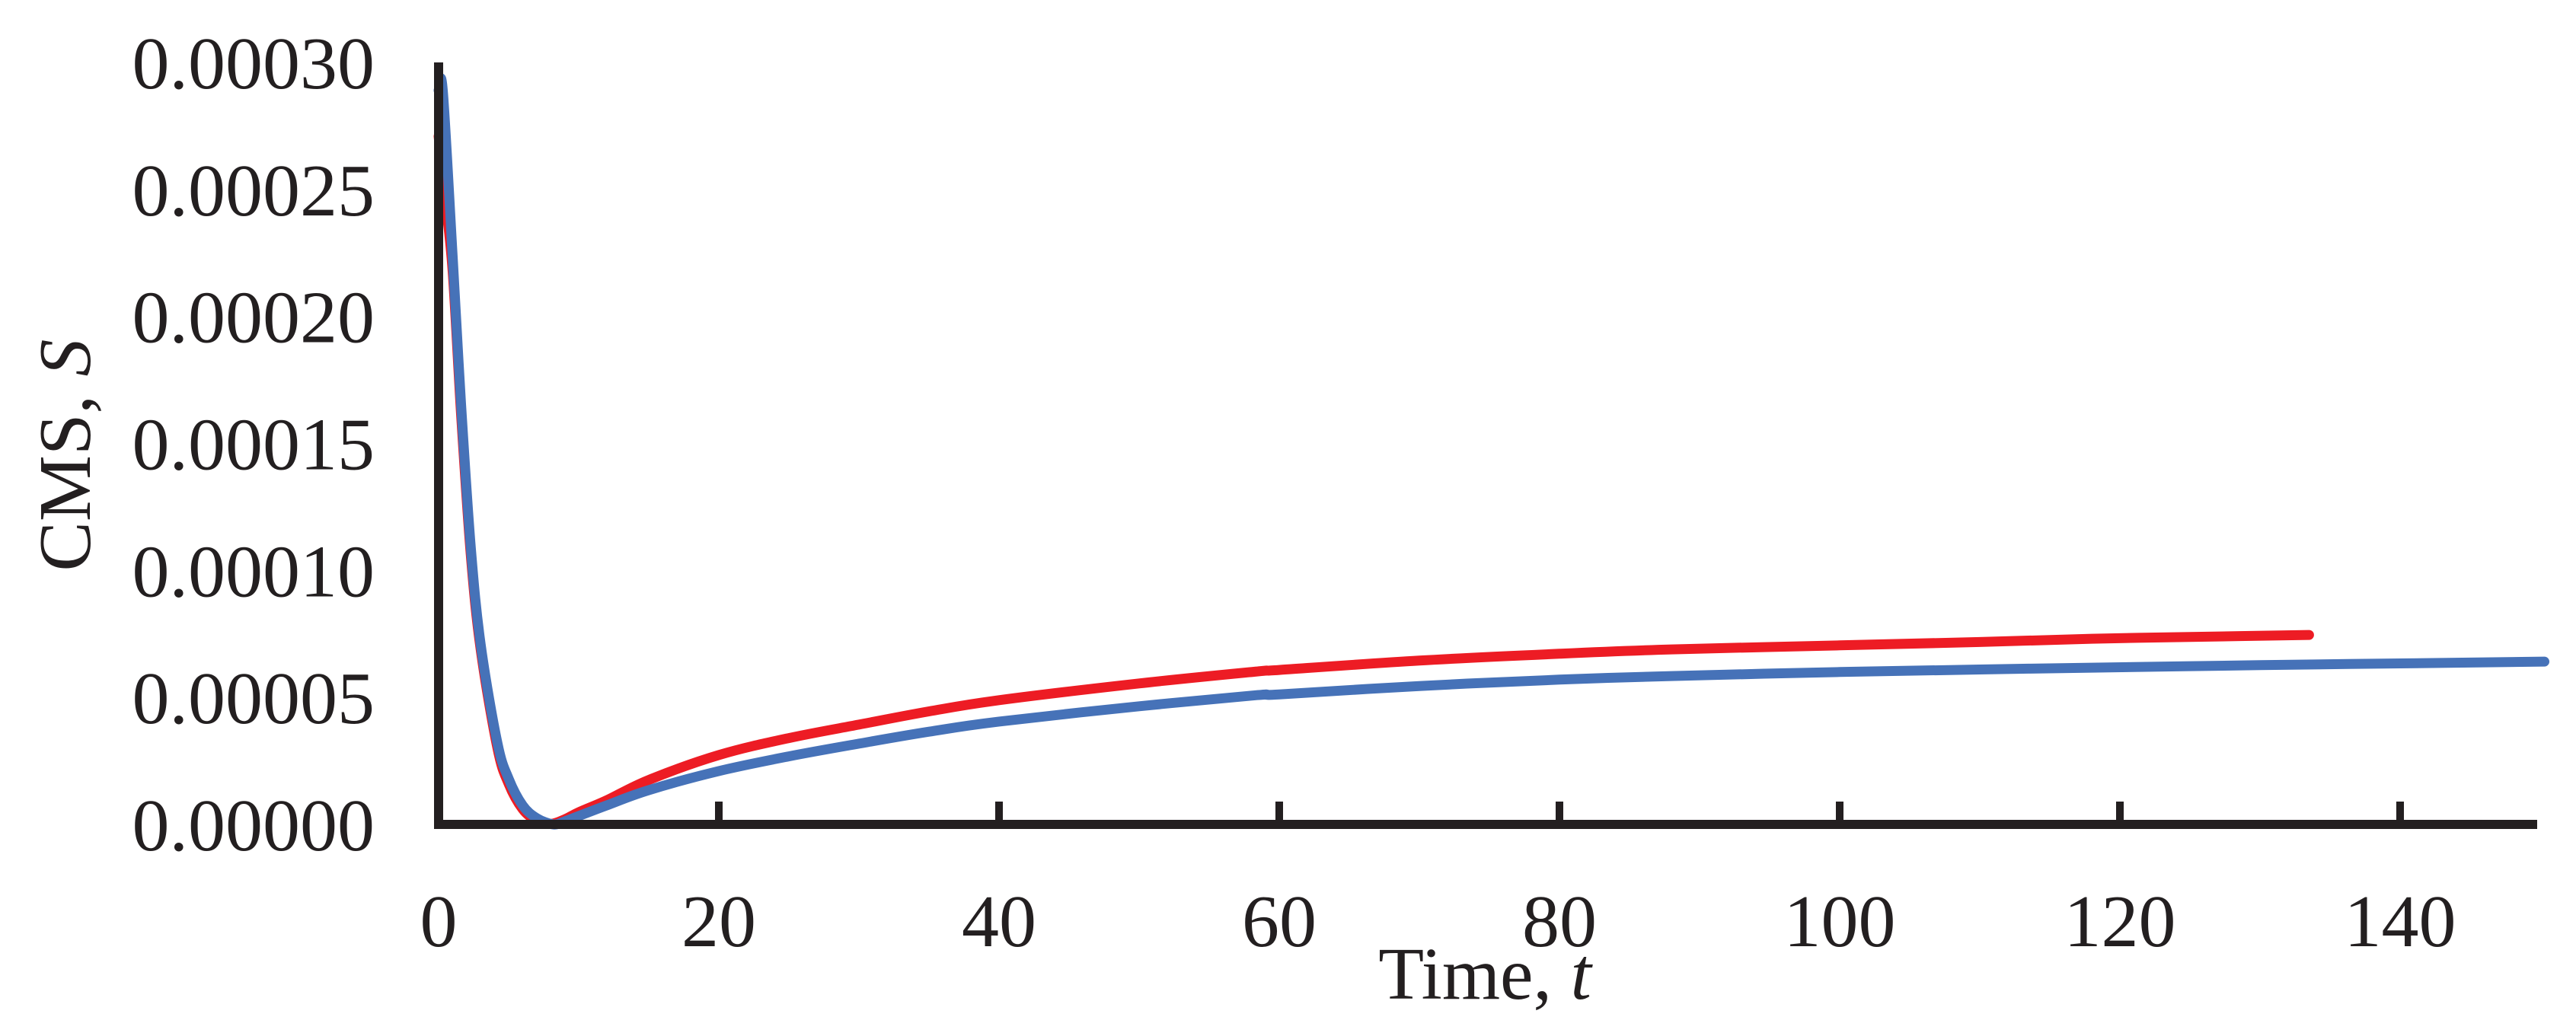  I want to click on x-ticks: 0 20 40 60 80 100 120 140, so click(1438, 882).